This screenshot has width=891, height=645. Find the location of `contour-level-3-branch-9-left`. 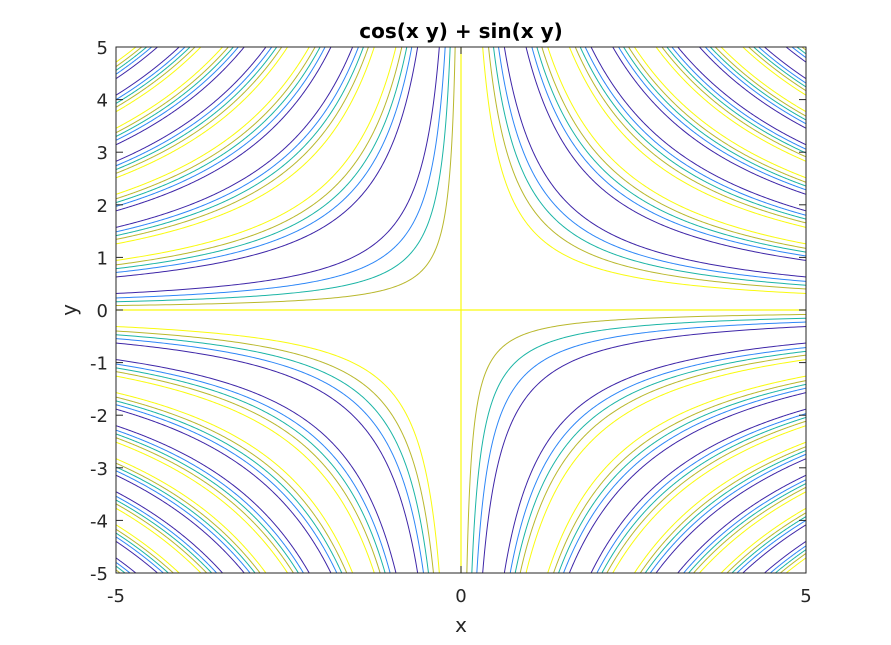

contour-level-3-branch-9-left is located at coordinates (129, 57).